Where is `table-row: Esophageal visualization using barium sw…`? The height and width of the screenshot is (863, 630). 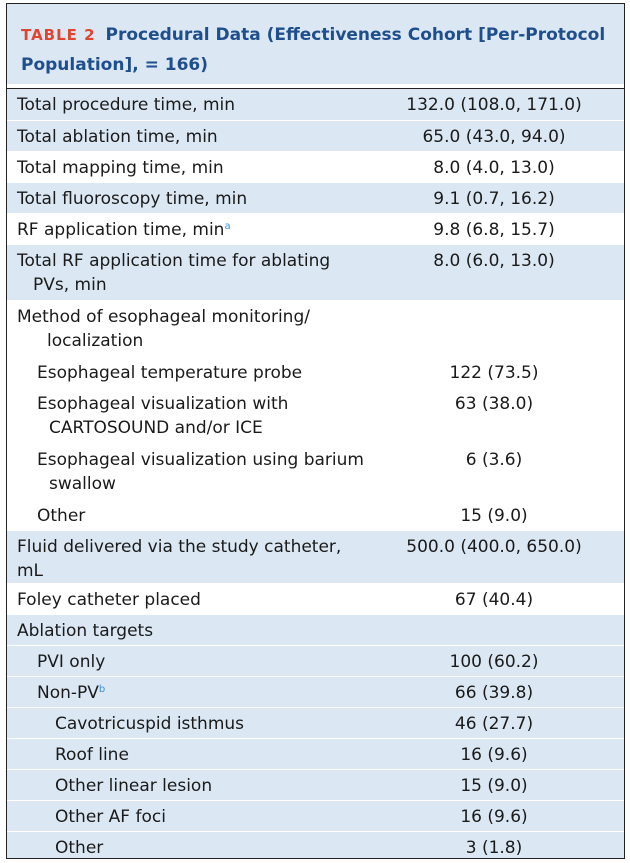
table-row: Esophageal visualization using barium sw… is located at coordinates (315, 471).